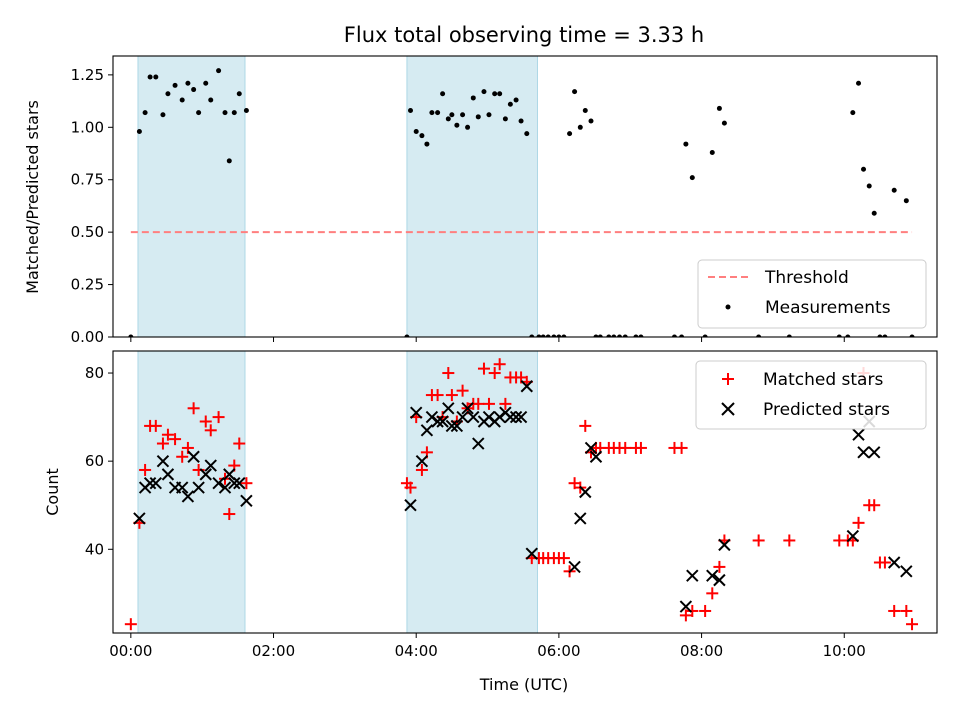 Image resolution: width=960 pixels, height=720 pixels. Describe the element at coordinates (130, 651) in the screenshot. I see `x-tick-label: 00:00` at that location.